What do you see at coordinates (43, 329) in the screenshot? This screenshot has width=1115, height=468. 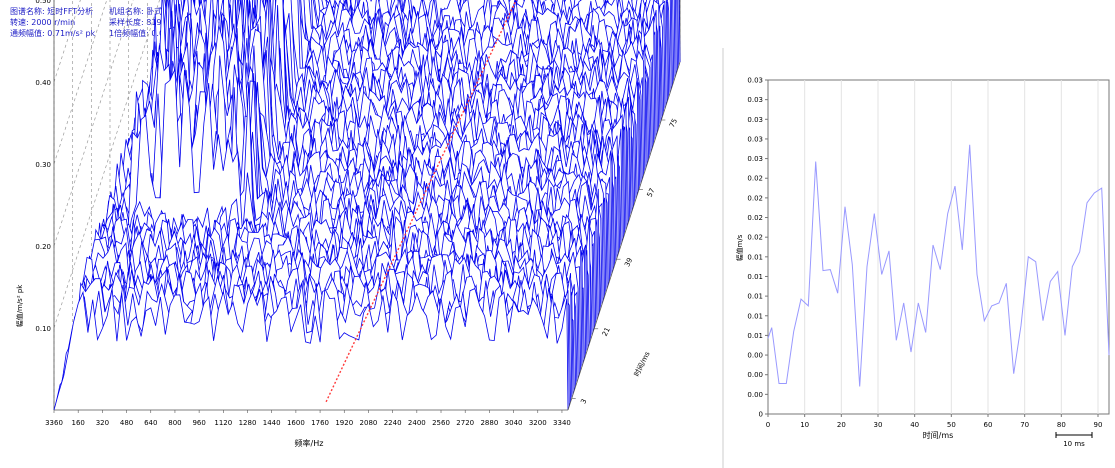 I see `y-tick-label: 0.10` at bounding box center [43, 329].